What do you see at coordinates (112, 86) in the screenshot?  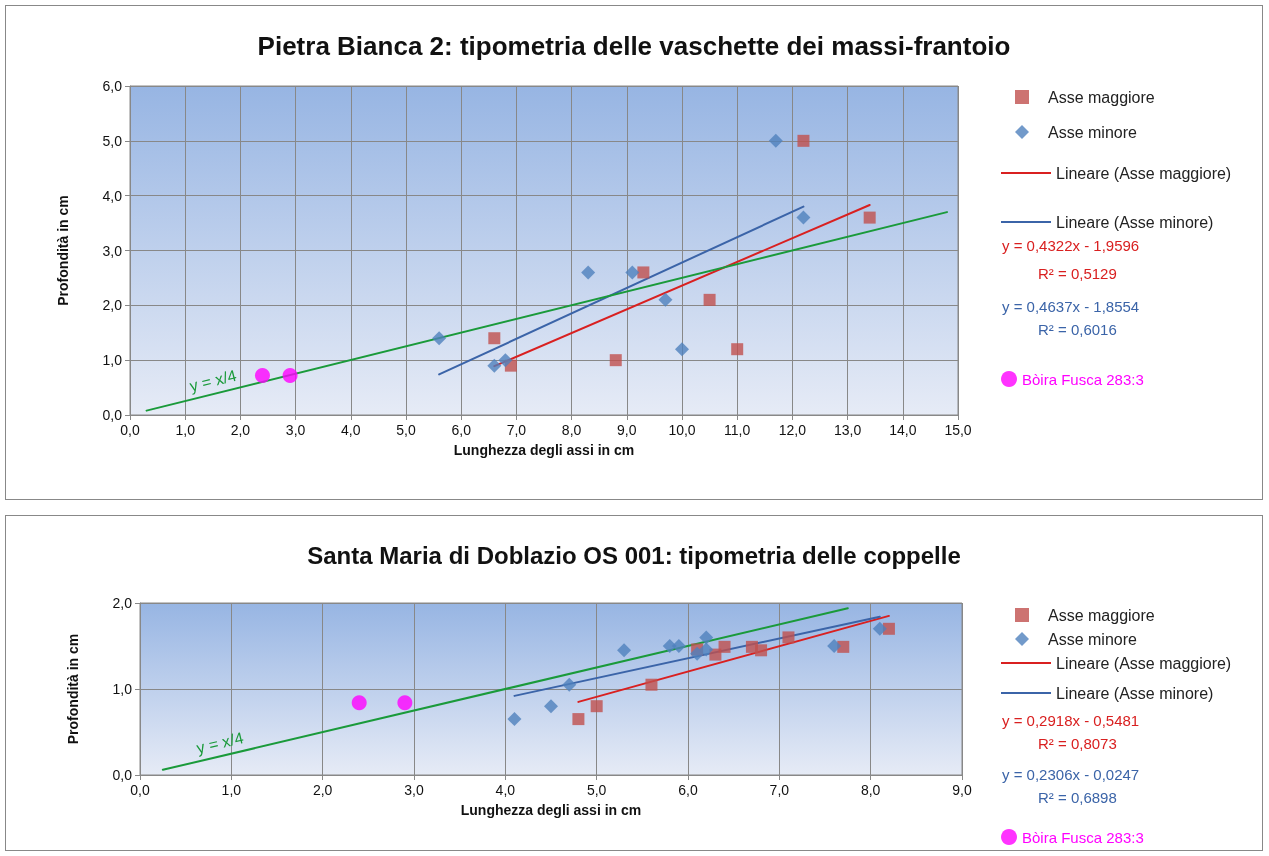 I see `y-tick-label: 6,0` at bounding box center [112, 86].